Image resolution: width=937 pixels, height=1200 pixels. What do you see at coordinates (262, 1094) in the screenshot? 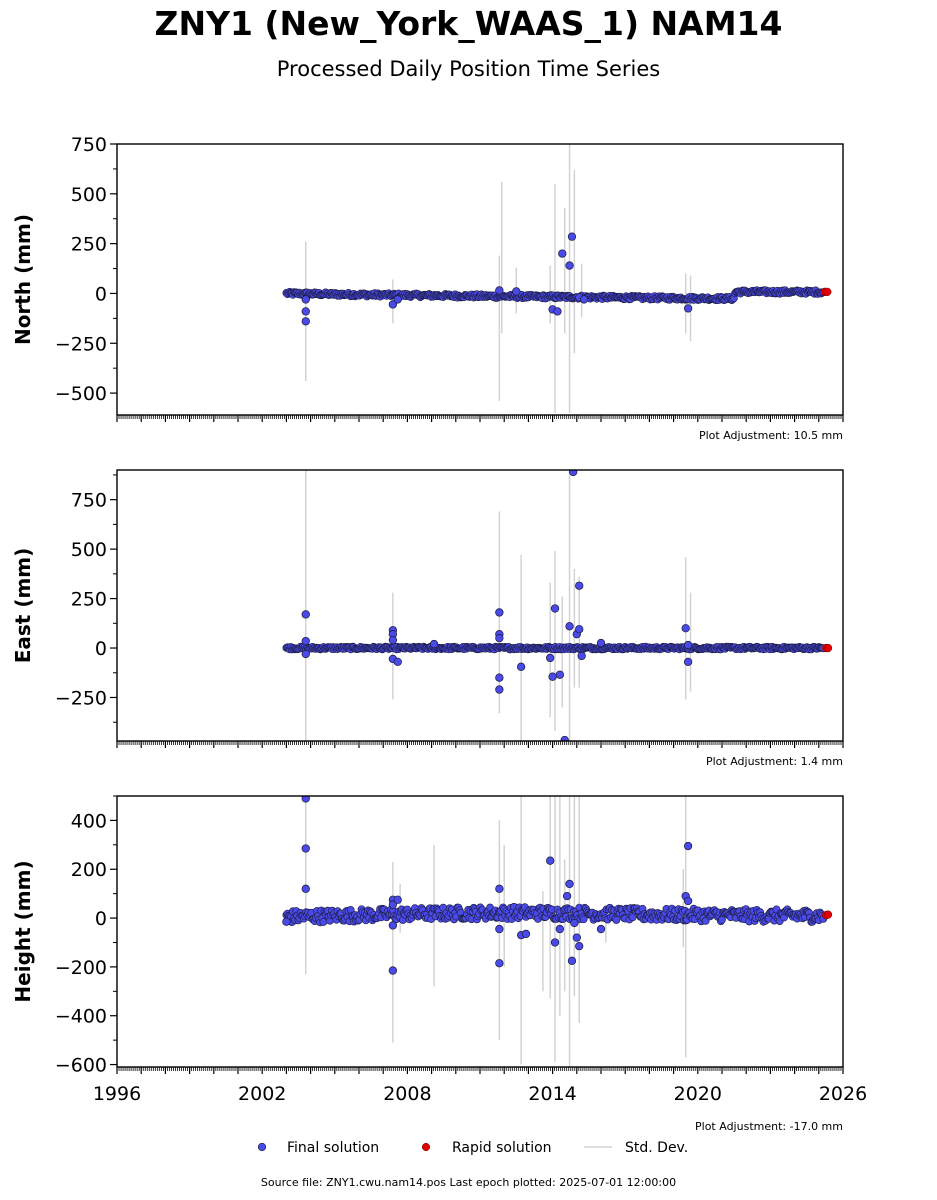
I see `x-tick-label: 2002` at bounding box center [262, 1094].